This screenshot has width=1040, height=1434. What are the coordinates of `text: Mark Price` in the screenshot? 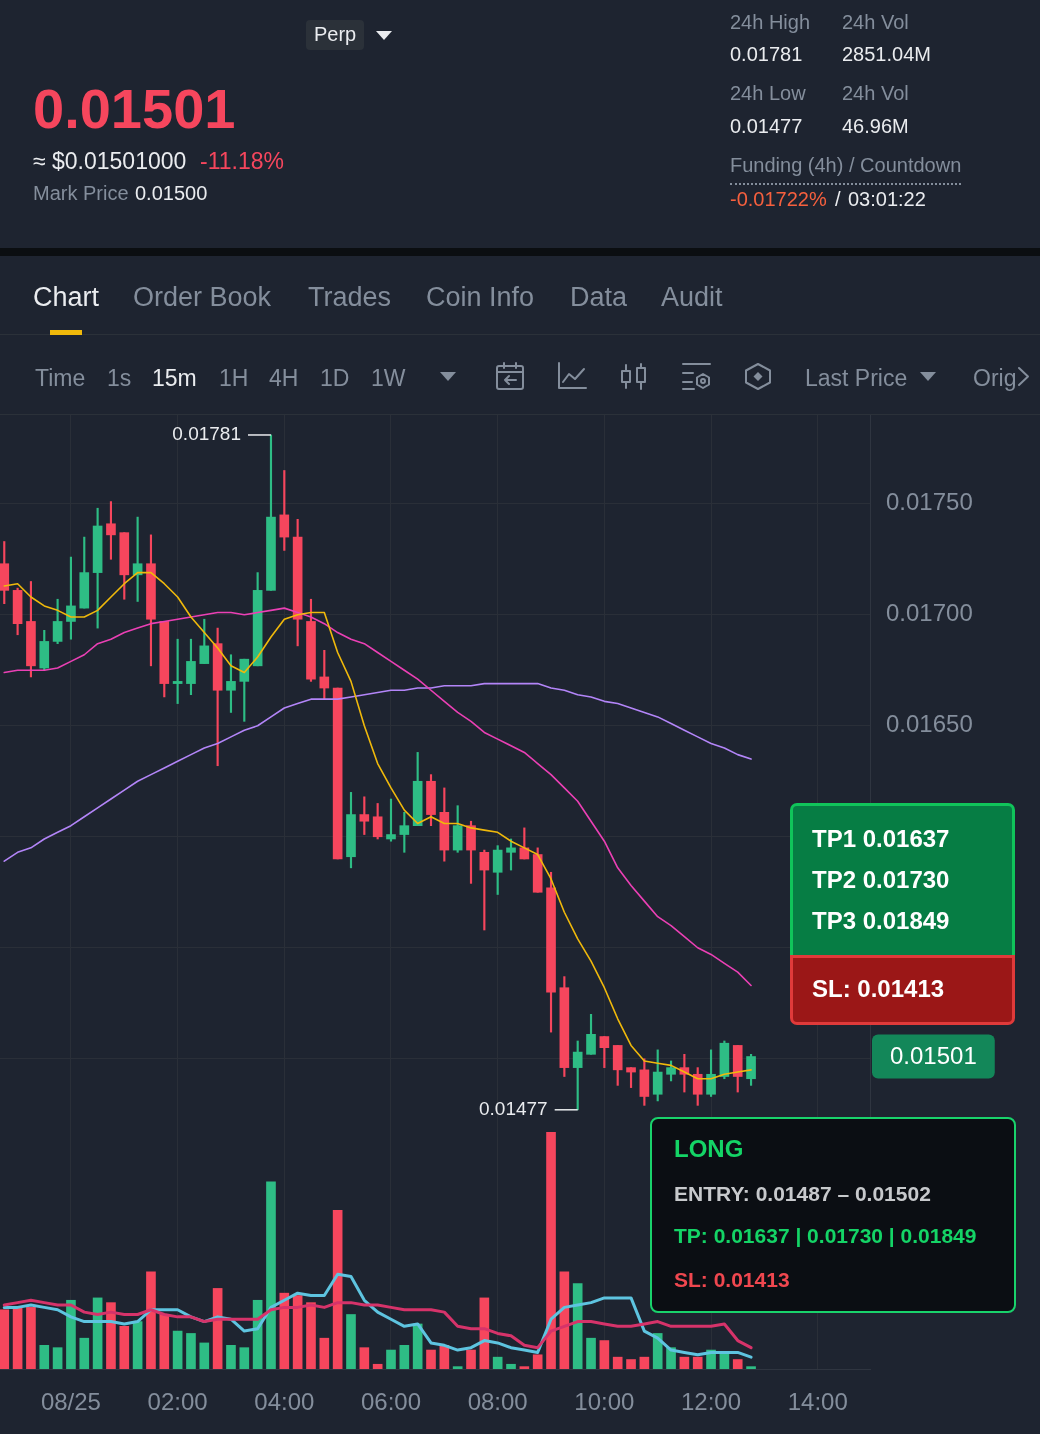 It's located at (81, 193).